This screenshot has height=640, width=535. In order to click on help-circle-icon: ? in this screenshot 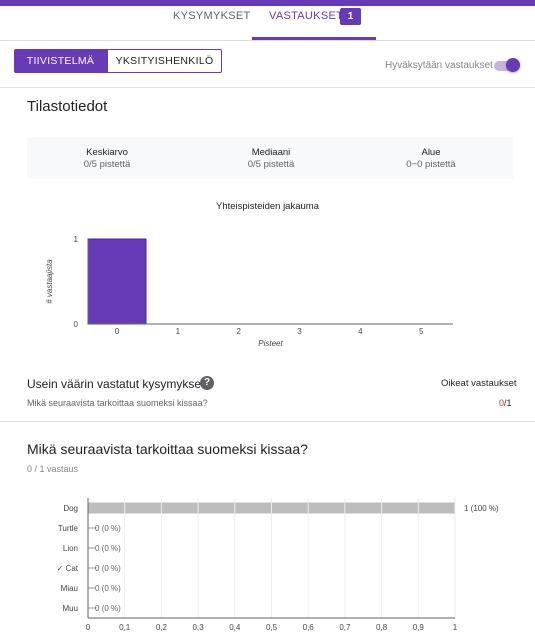, I will do `click(207, 383)`.